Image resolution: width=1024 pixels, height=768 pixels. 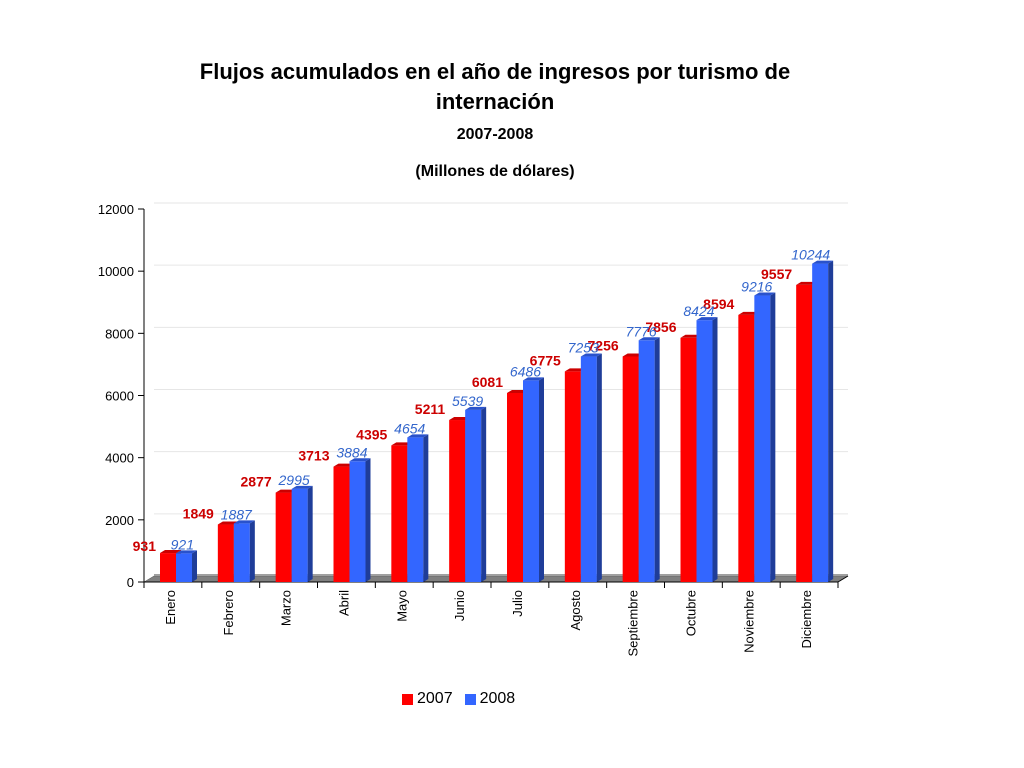 I want to click on legend-swatch-2008, so click(x=470, y=699).